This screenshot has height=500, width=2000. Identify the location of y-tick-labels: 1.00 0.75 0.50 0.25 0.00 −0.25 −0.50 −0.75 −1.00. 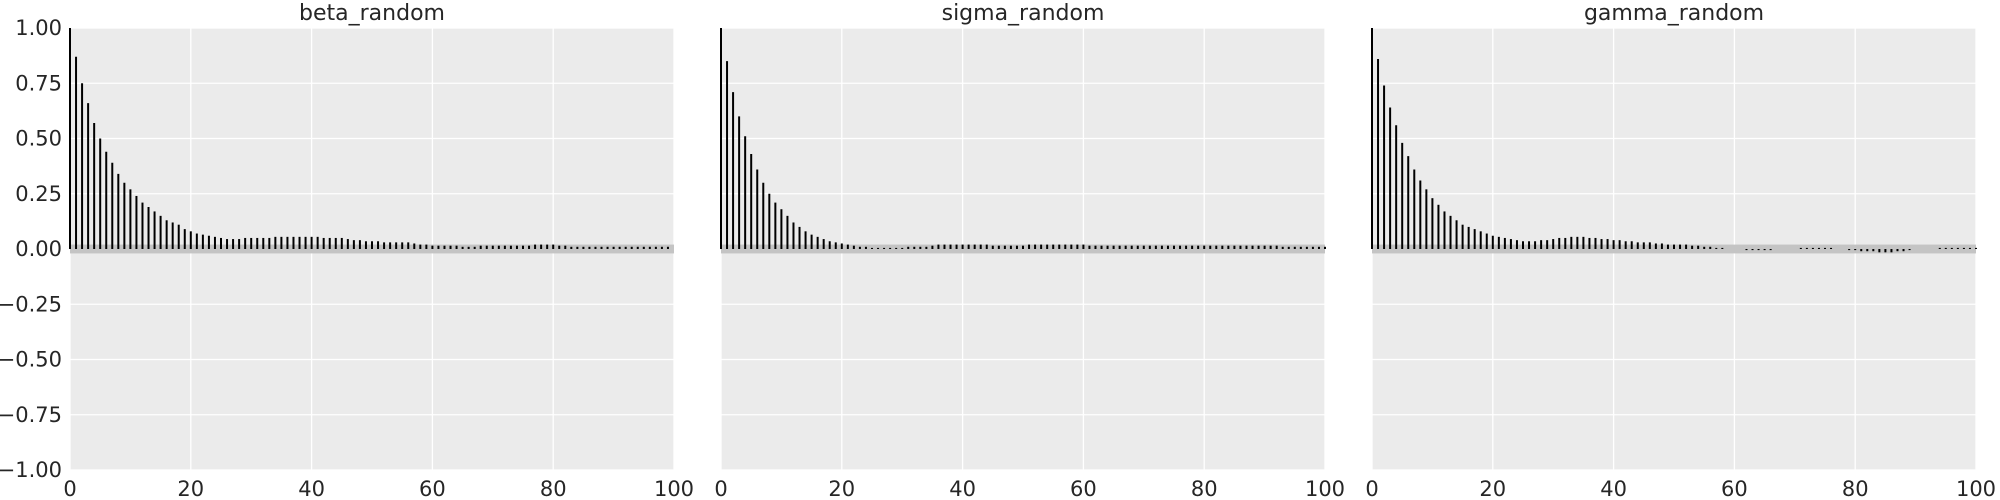
(31, 249).